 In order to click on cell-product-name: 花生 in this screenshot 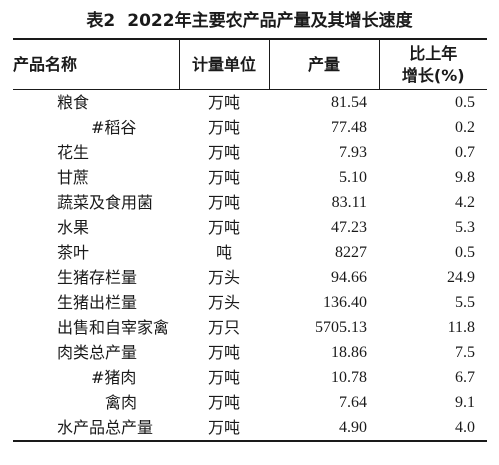, I will do `click(73, 152)`.